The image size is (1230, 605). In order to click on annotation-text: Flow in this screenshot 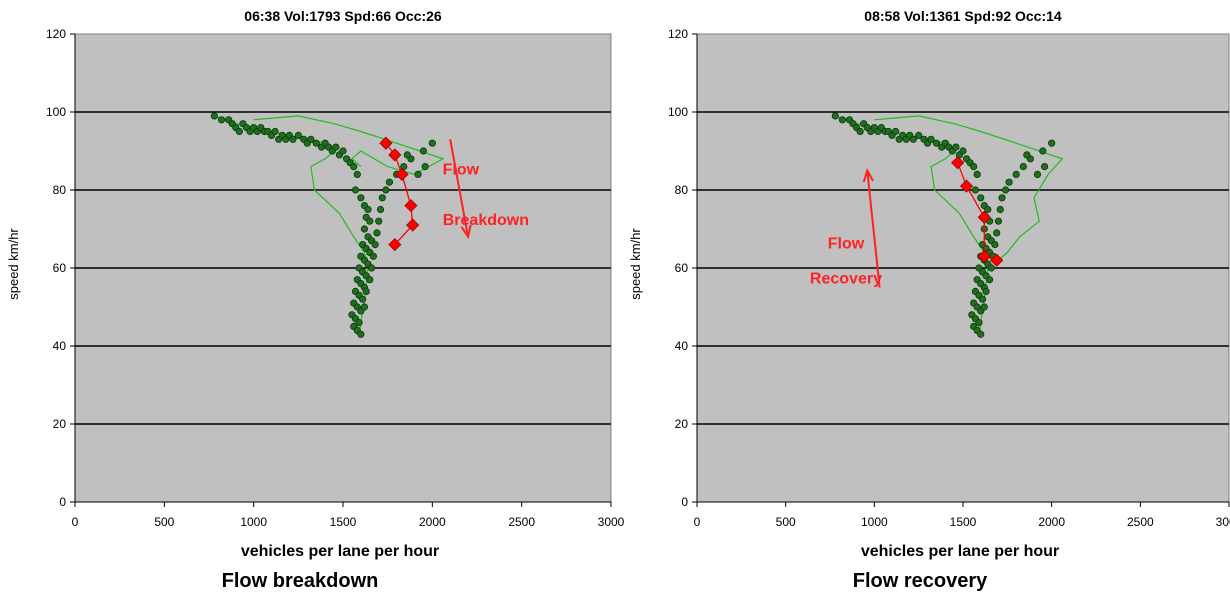, I will do `click(461, 169)`.